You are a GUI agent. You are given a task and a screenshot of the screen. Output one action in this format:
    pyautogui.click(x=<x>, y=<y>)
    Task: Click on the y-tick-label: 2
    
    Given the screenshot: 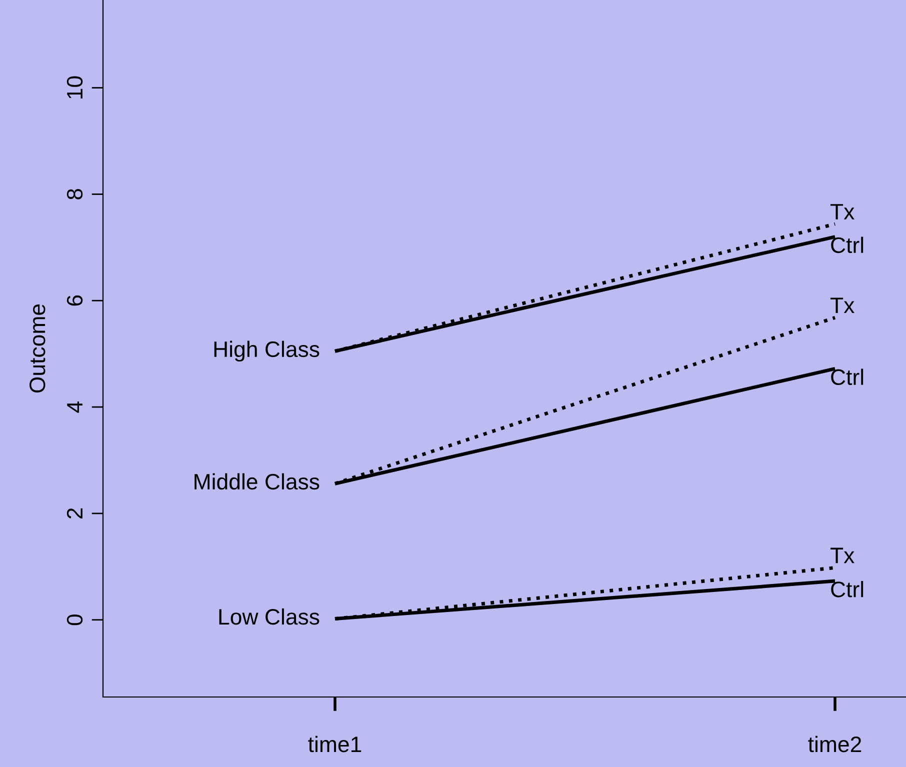 What is the action you would take?
    pyautogui.click(x=74, y=513)
    